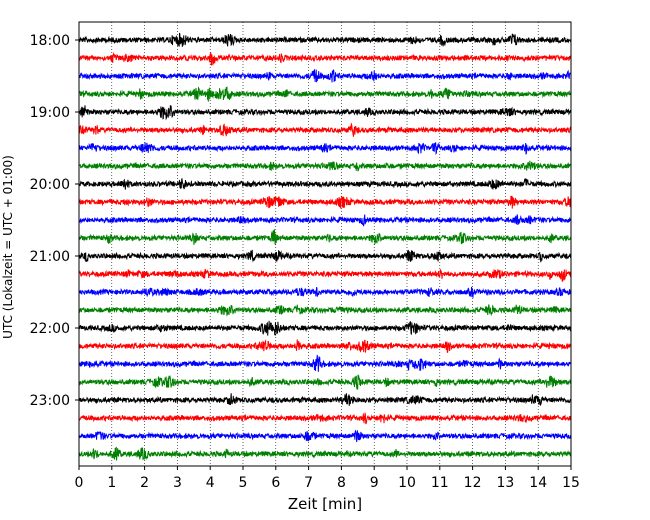 The width and height of the screenshot is (650, 520). What do you see at coordinates (177, 483) in the screenshot?
I see `x-tick-label-3: 3` at bounding box center [177, 483].